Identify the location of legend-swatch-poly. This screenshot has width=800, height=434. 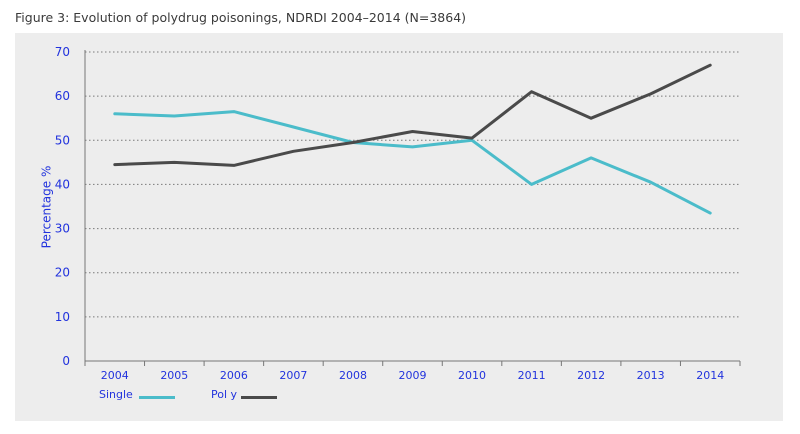
(259, 397).